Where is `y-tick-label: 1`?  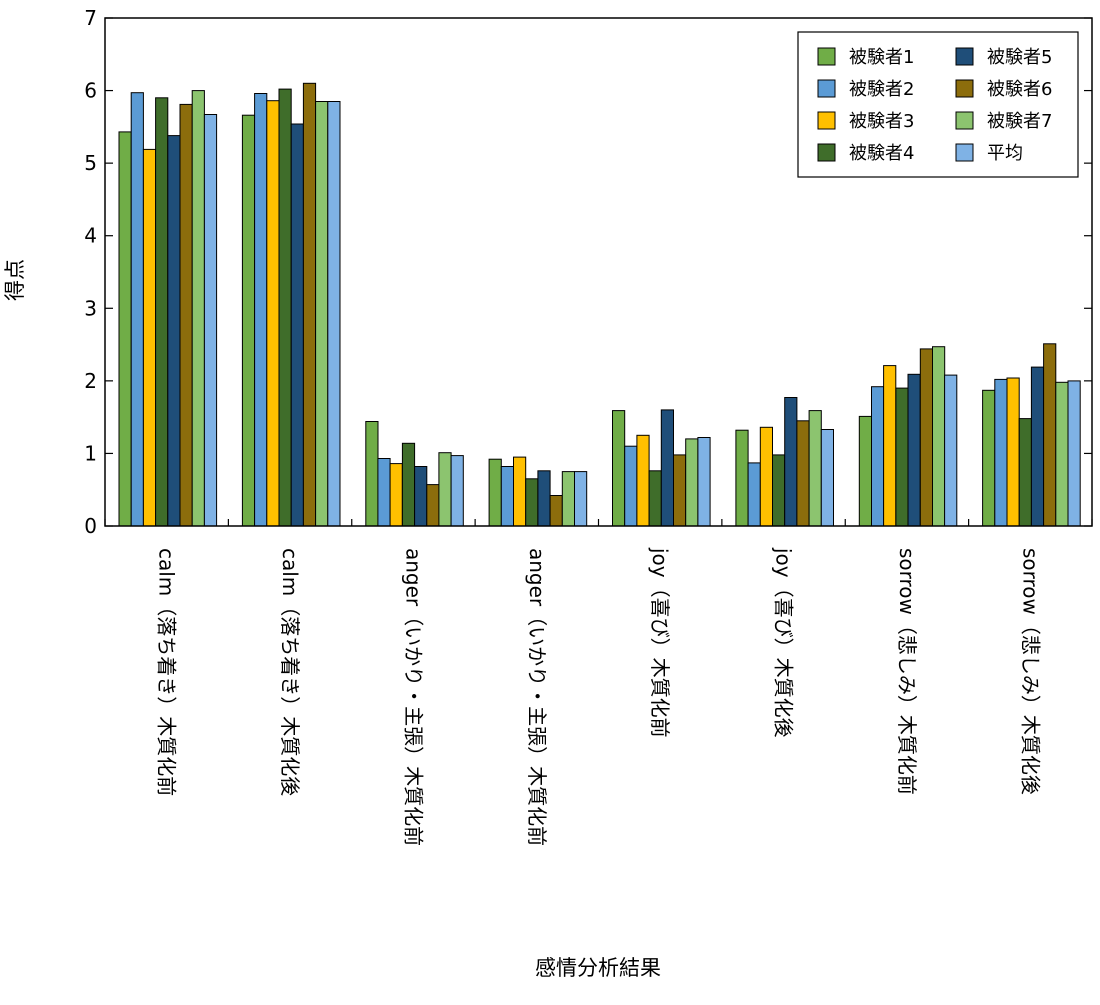
y-tick-label: 1 is located at coordinates (90, 453).